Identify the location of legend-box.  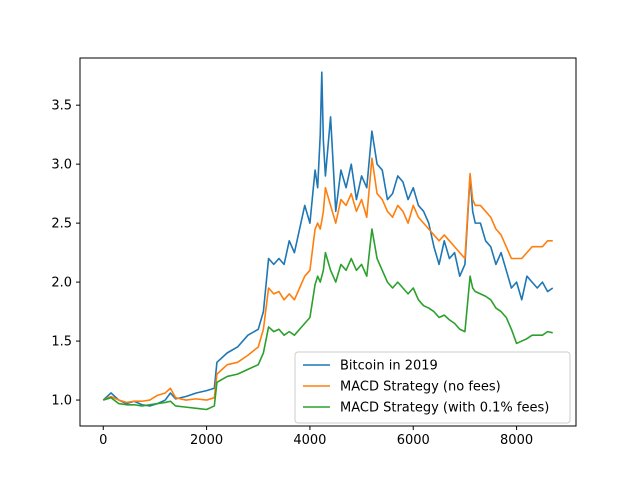
(432, 387).